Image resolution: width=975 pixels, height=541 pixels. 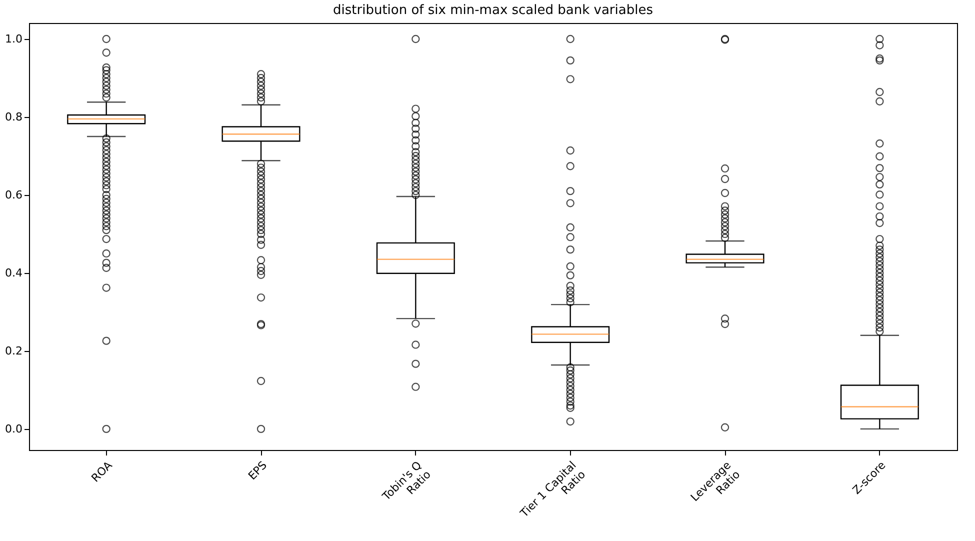 What do you see at coordinates (258, 470) in the screenshot?
I see `x-tick-label: EPS` at bounding box center [258, 470].